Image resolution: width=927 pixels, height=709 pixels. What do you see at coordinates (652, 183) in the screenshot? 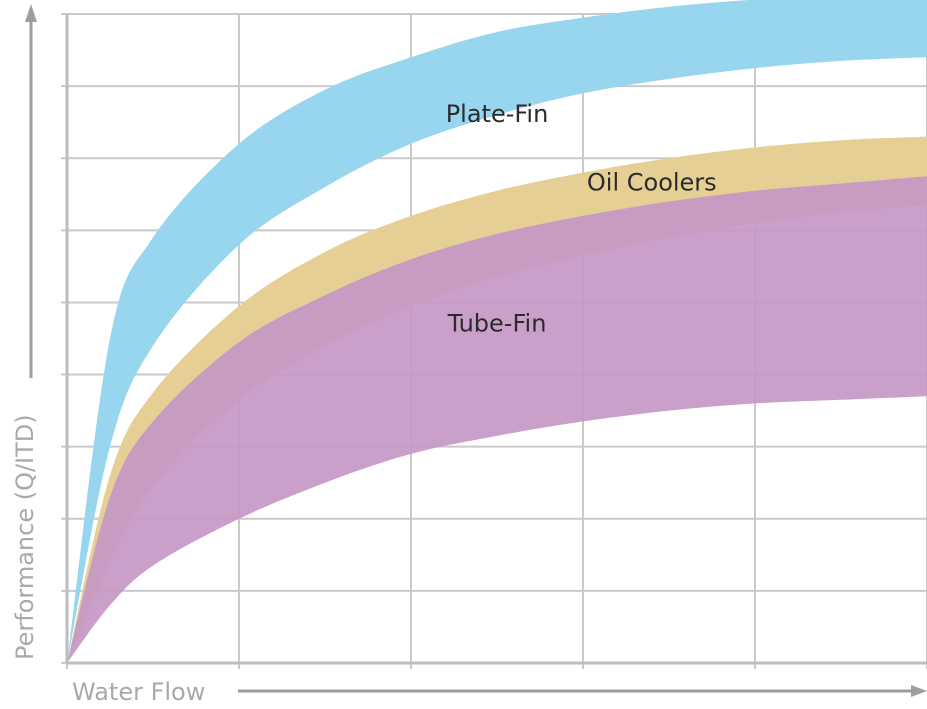
I see `label-oil-coolers: Oil Coolers` at bounding box center [652, 183].